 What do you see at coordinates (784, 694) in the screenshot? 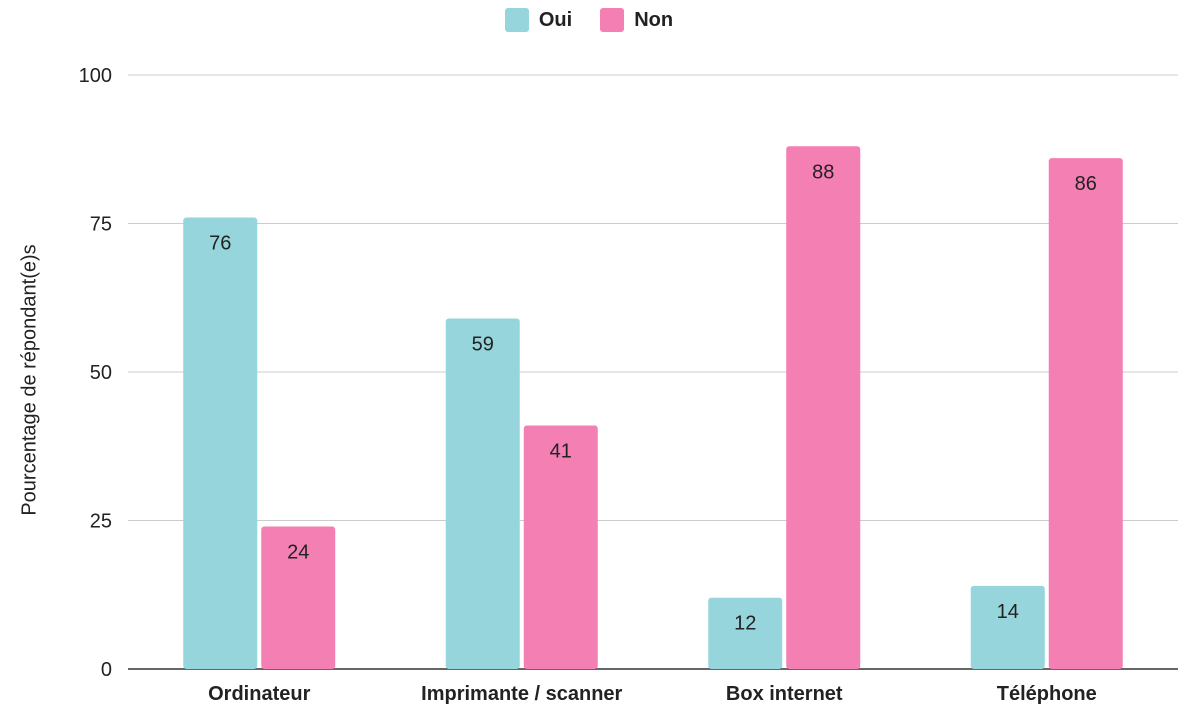
I see `x-tick-label: Box internet` at bounding box center [784, 694].